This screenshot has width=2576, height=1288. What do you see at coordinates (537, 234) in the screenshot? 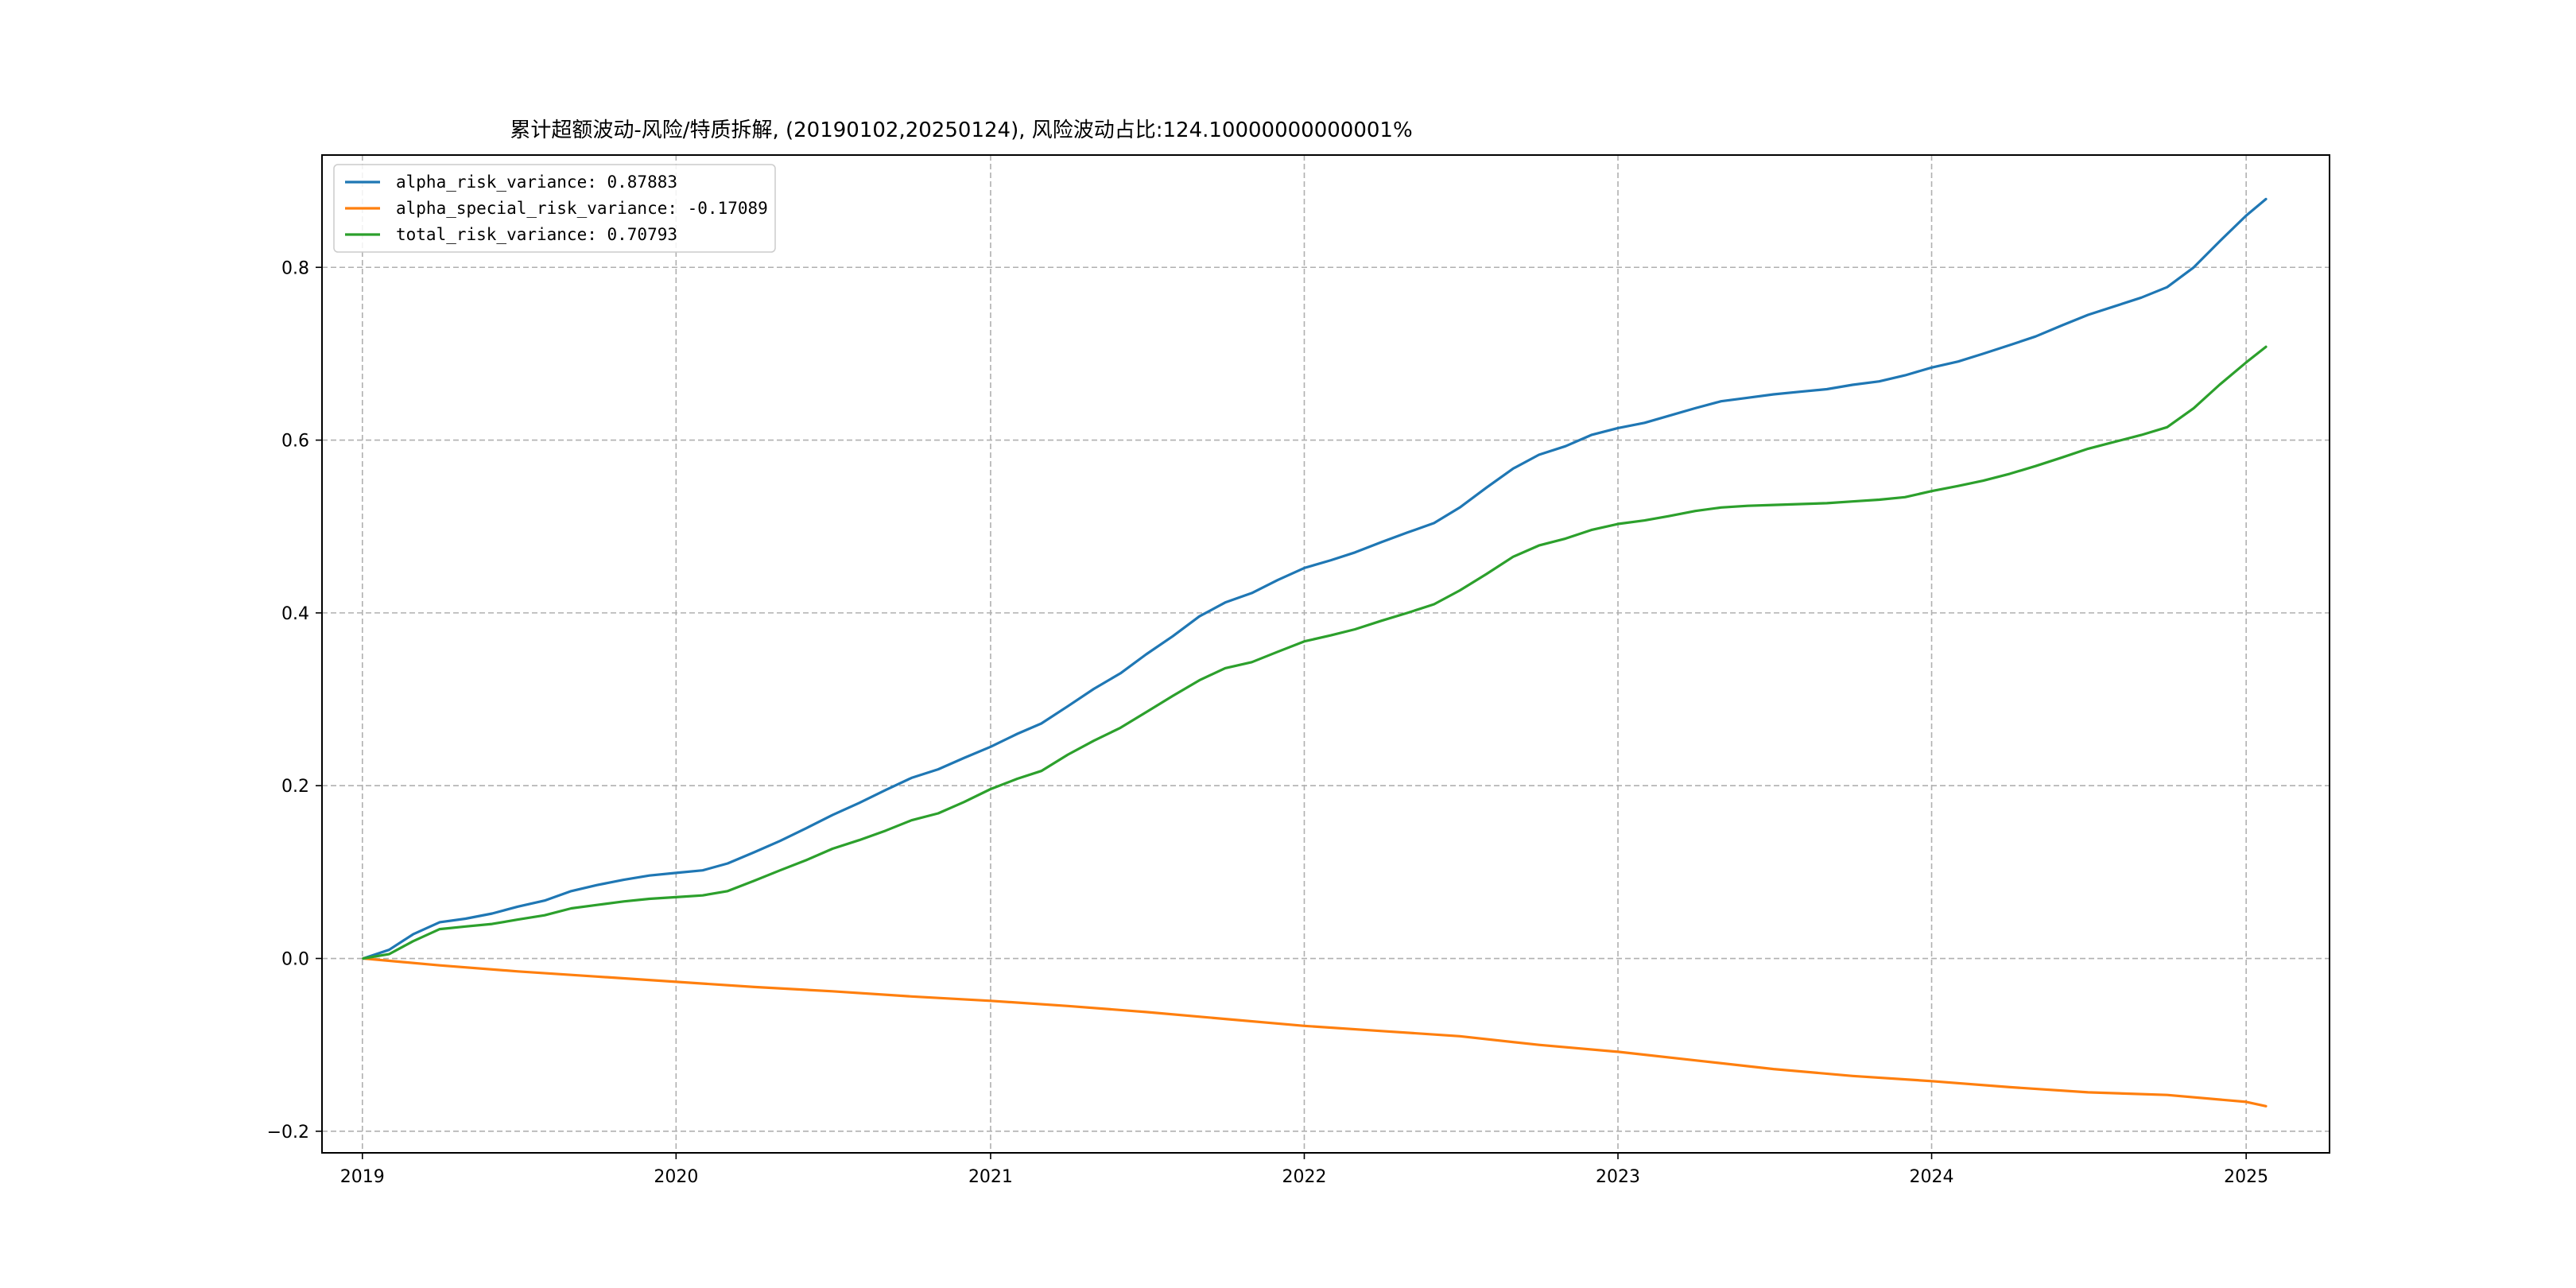
I see `legend-label-2: total_risk_variance: 0.70793` at bounding box center [537, 234].